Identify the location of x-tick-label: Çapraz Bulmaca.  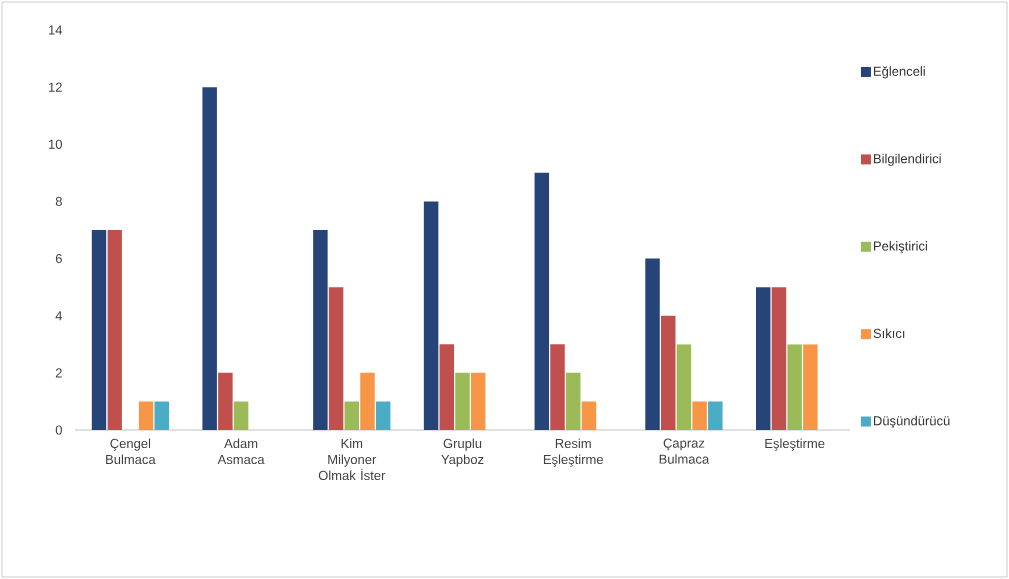
(684, 451).